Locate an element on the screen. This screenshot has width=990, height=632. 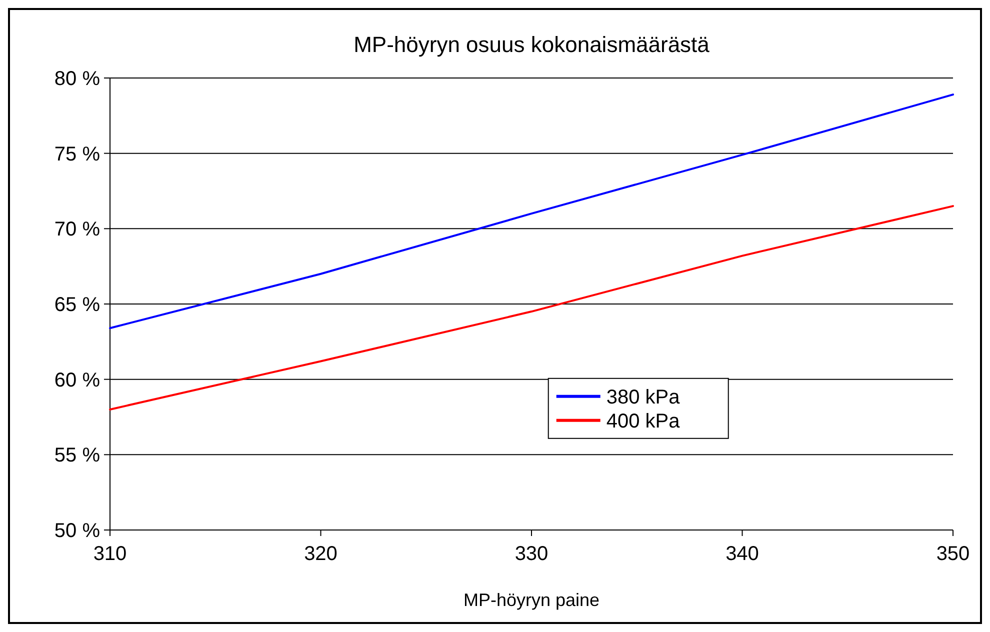
y-tick-label: 55 % is located at coordinates (77, 455).